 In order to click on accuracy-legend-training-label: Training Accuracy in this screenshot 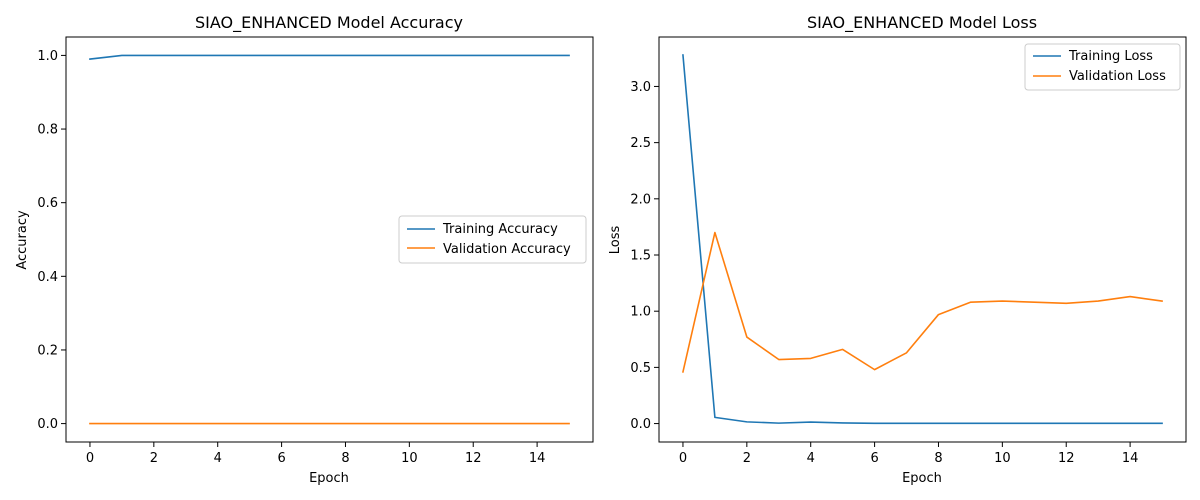, I will do `click(500, 229)`.